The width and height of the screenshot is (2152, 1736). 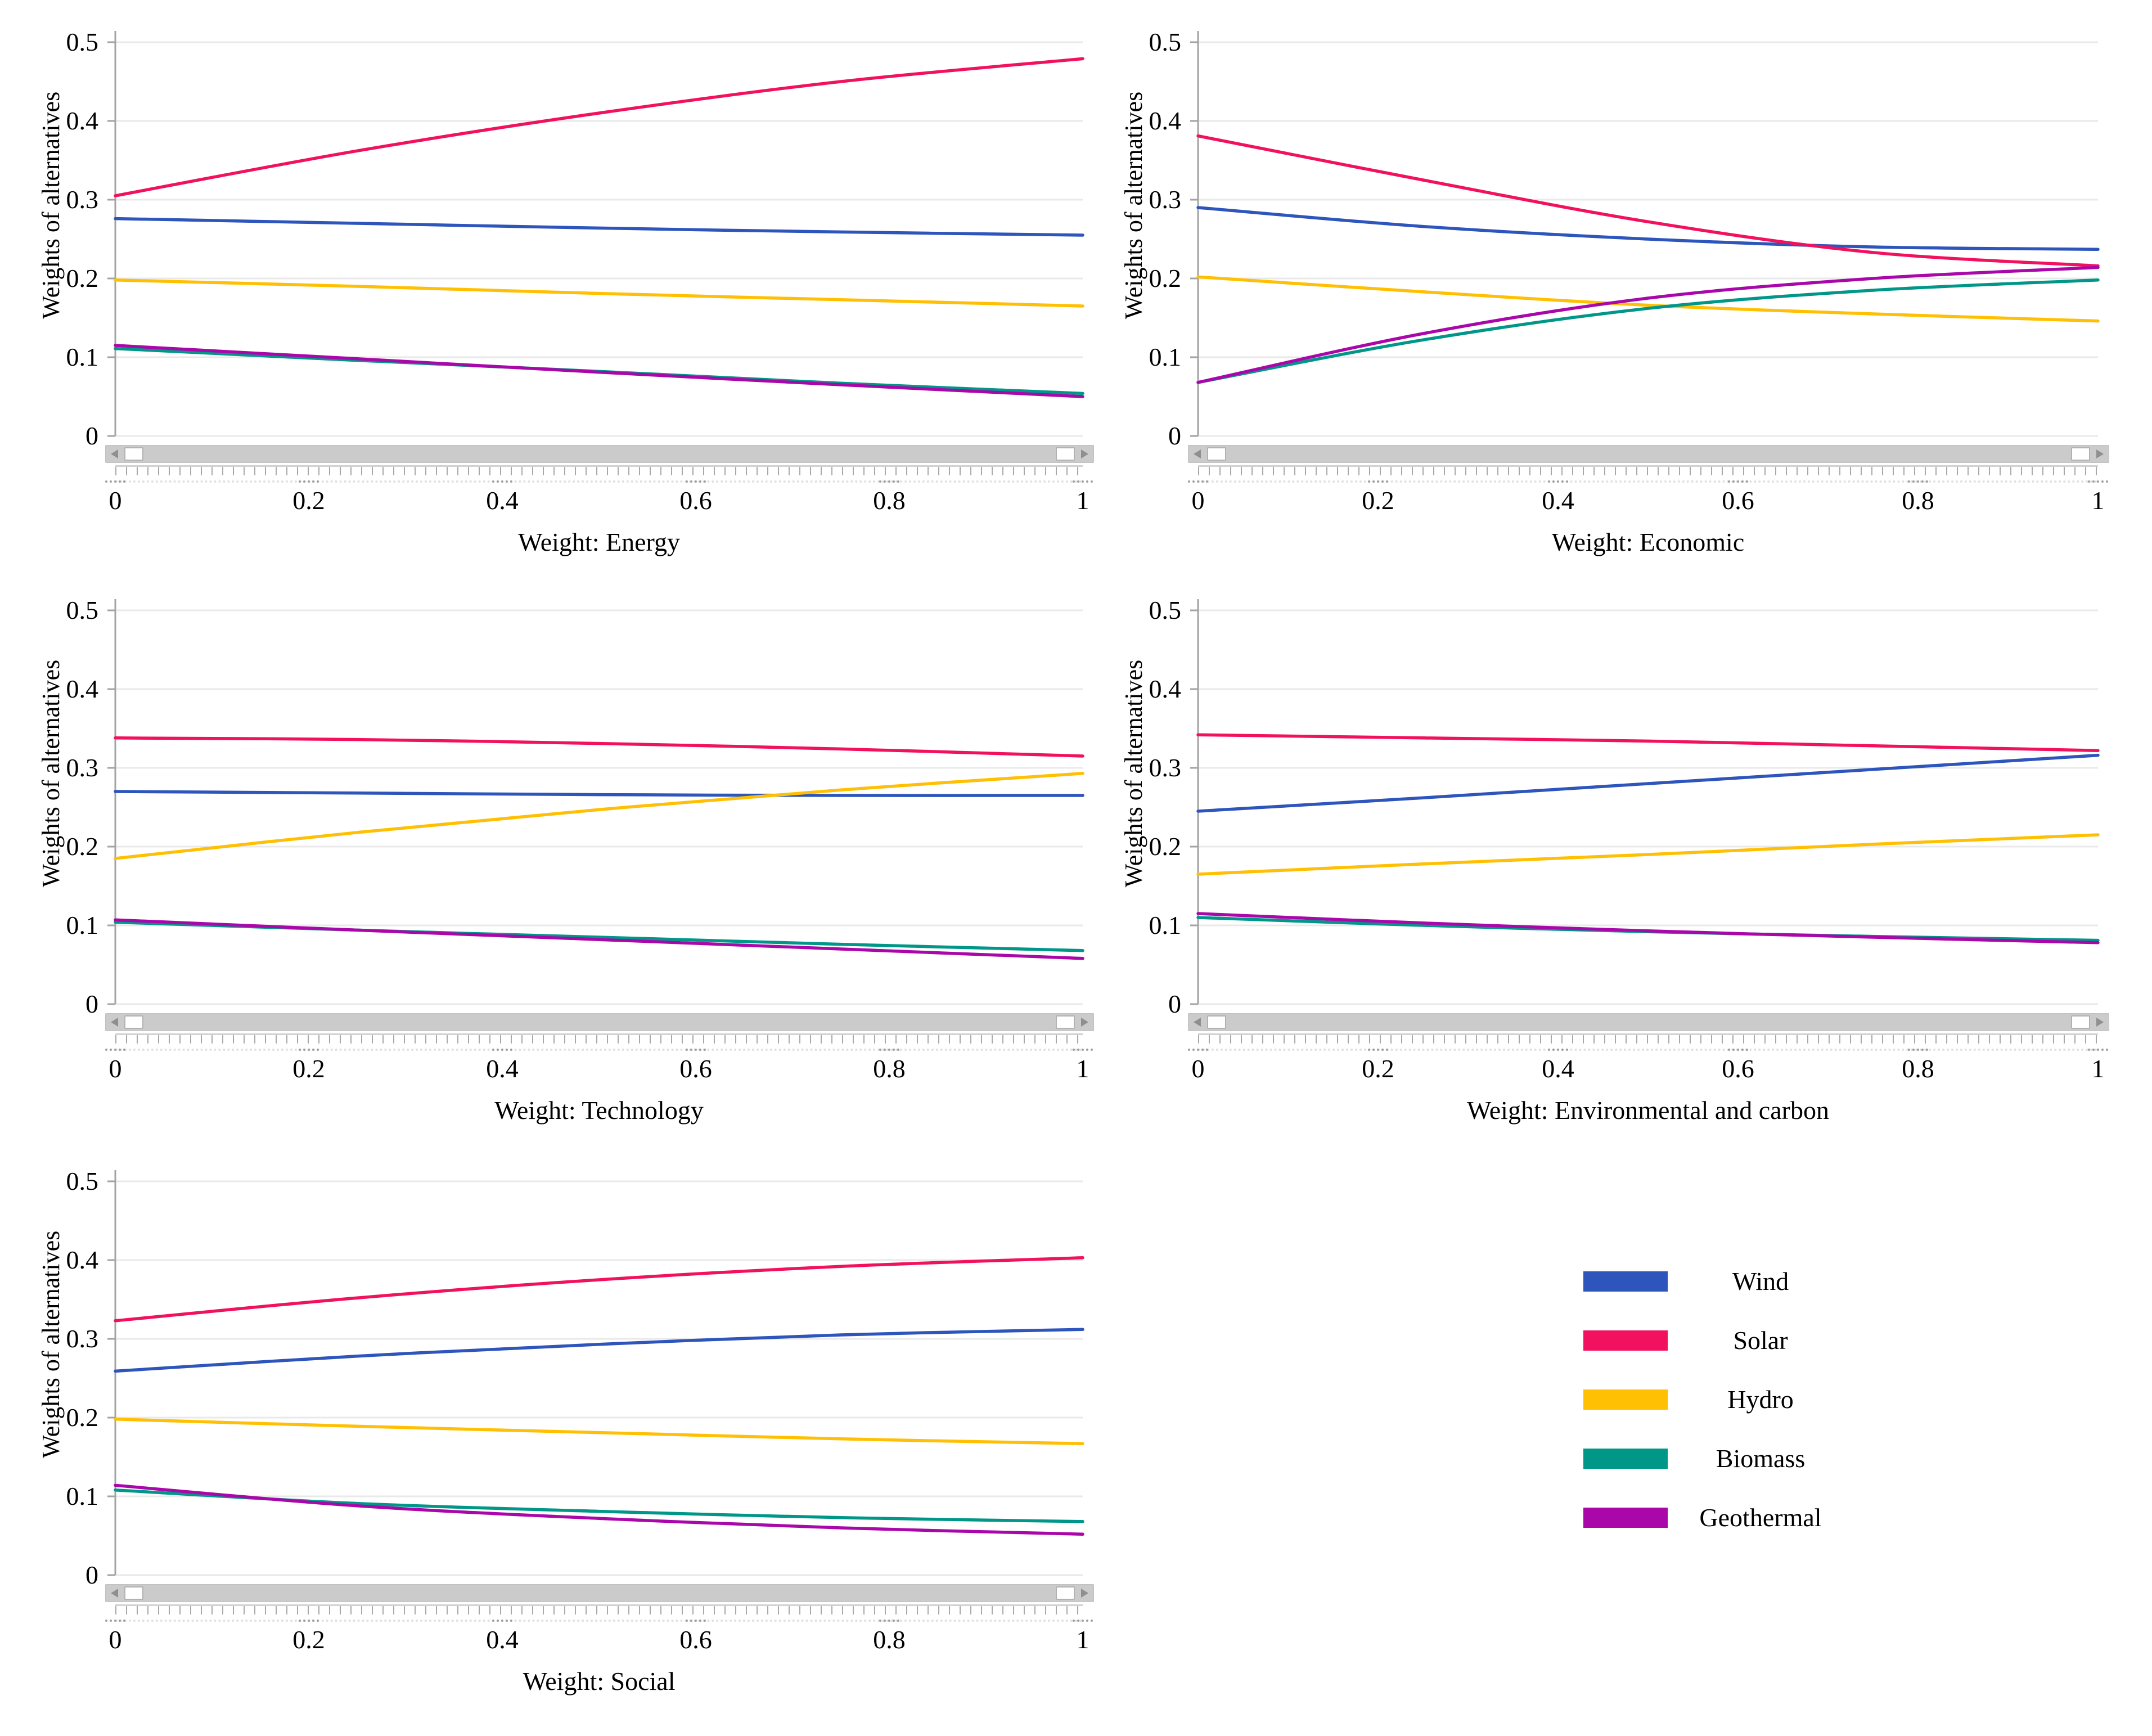 I want to click on legend-swatch-solar, so click(x=1625, y=1340).